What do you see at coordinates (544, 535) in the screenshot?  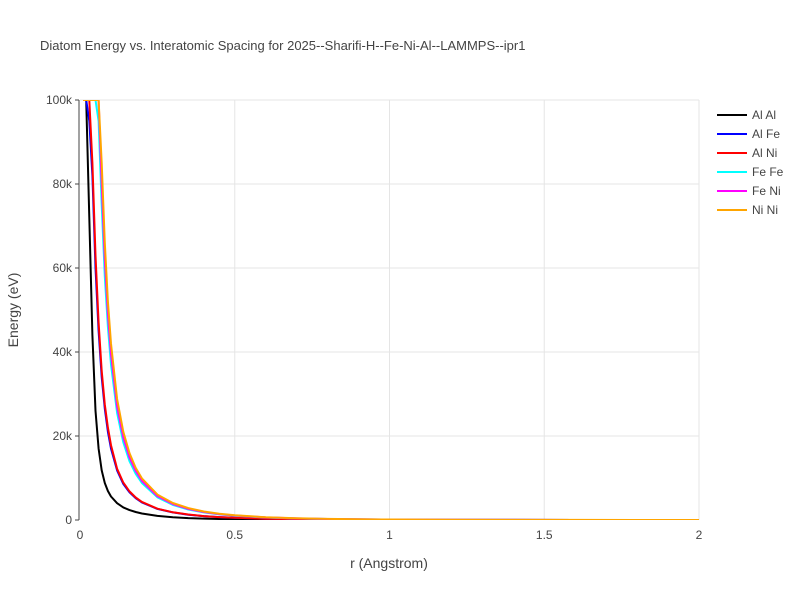 I see `x-tick-label: 1.5` at bounding box center [544, 535].